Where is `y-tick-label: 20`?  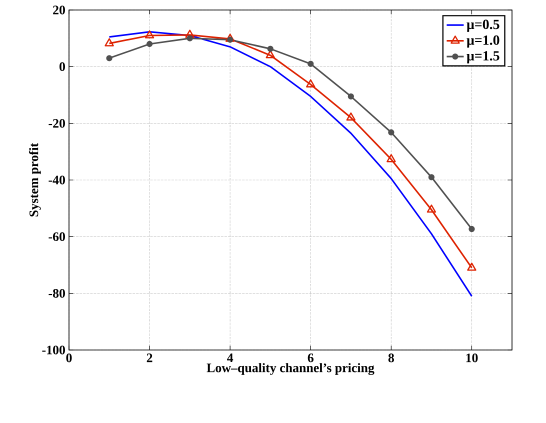 y-tick-label: 20 is located at coordinates (59, 10).